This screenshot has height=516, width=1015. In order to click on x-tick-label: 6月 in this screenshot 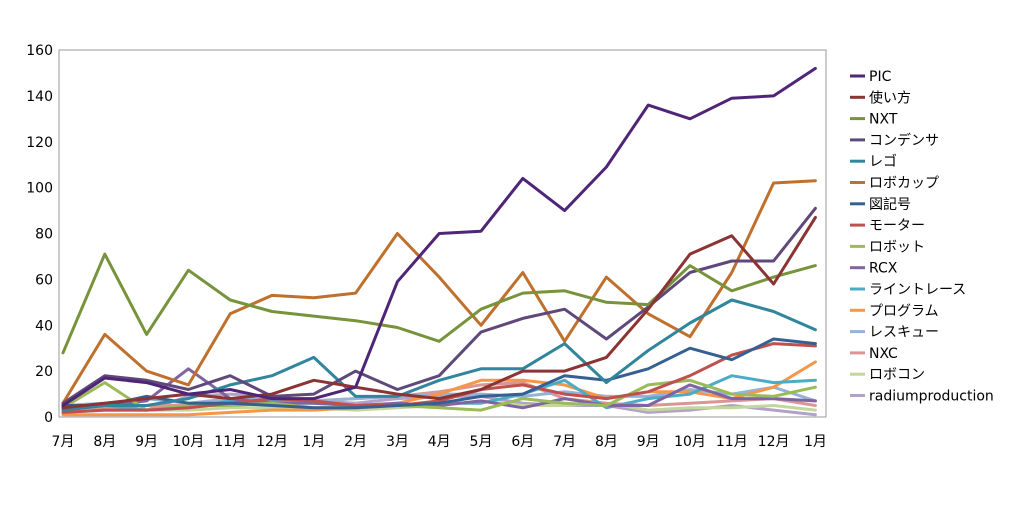, I will do `click(522, 442)`.